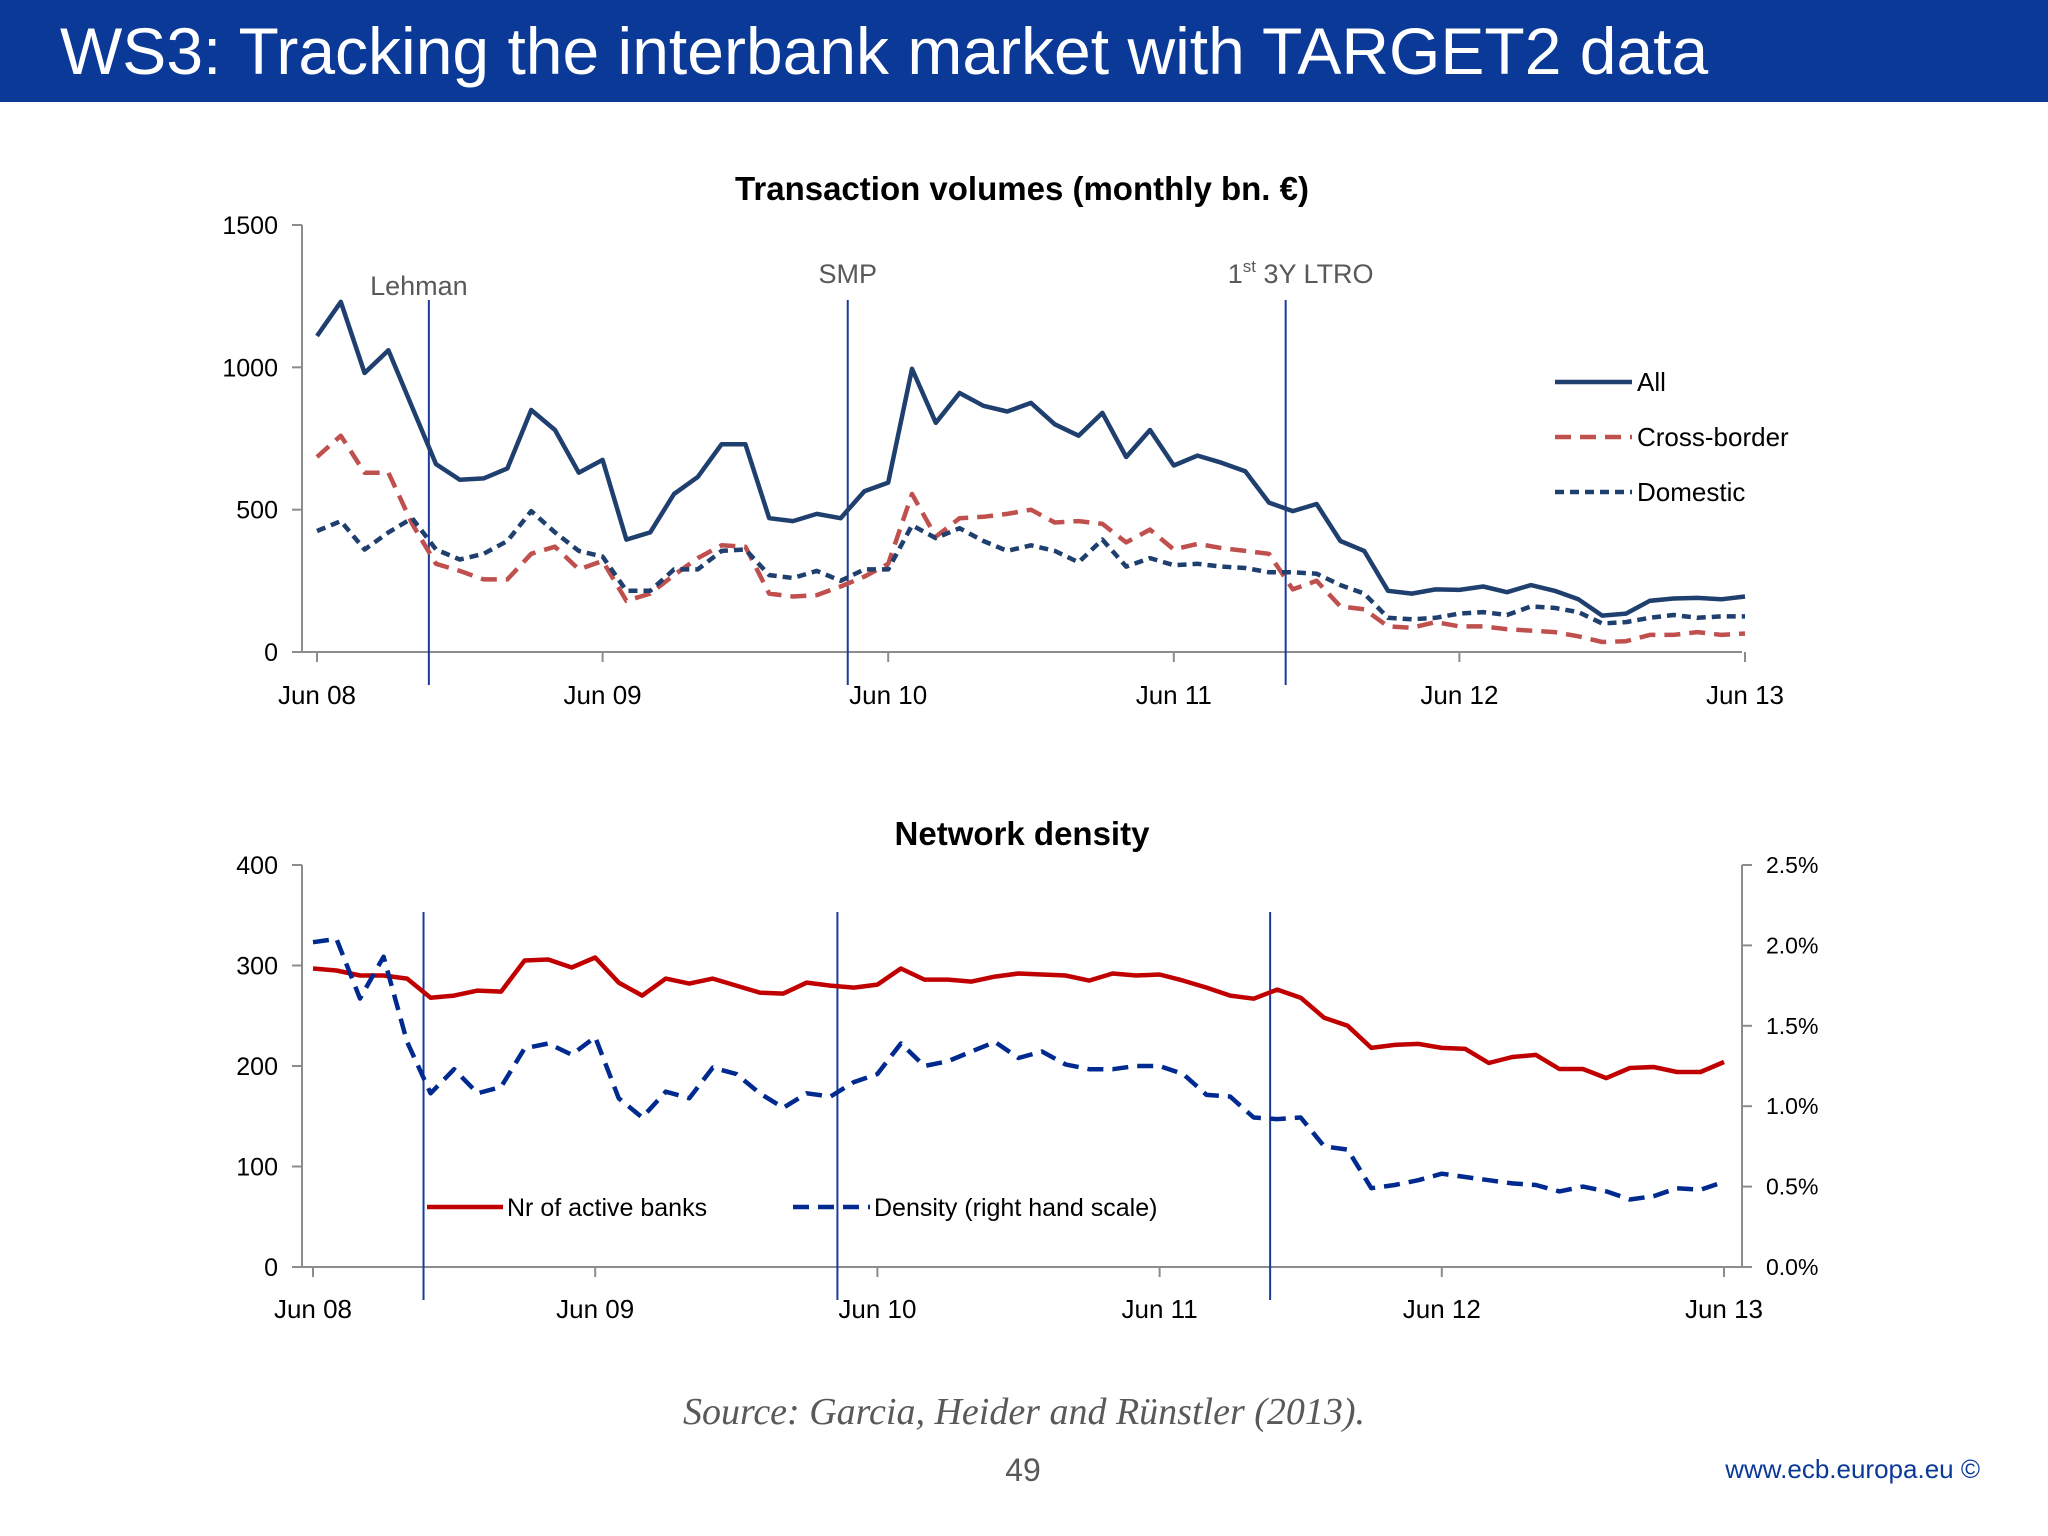  Describe the element at coordinates (1301, 273) in the screenshot. I see `event-label: 1st 3Y LTRO` at that location.